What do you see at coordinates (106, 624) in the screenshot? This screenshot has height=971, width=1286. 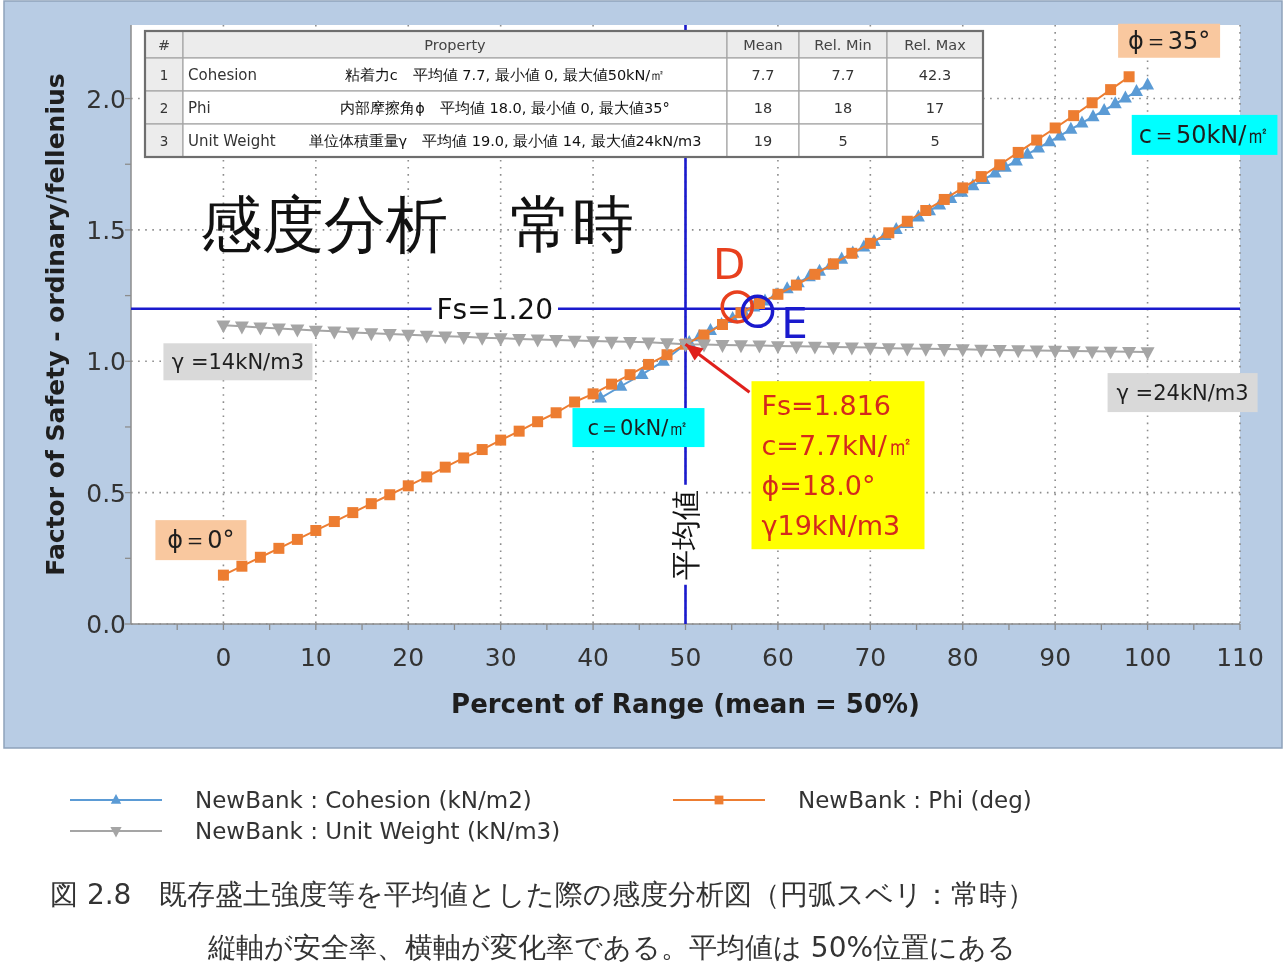 I see `y-tick-label: 0.0` at bounding box center [106, 624].